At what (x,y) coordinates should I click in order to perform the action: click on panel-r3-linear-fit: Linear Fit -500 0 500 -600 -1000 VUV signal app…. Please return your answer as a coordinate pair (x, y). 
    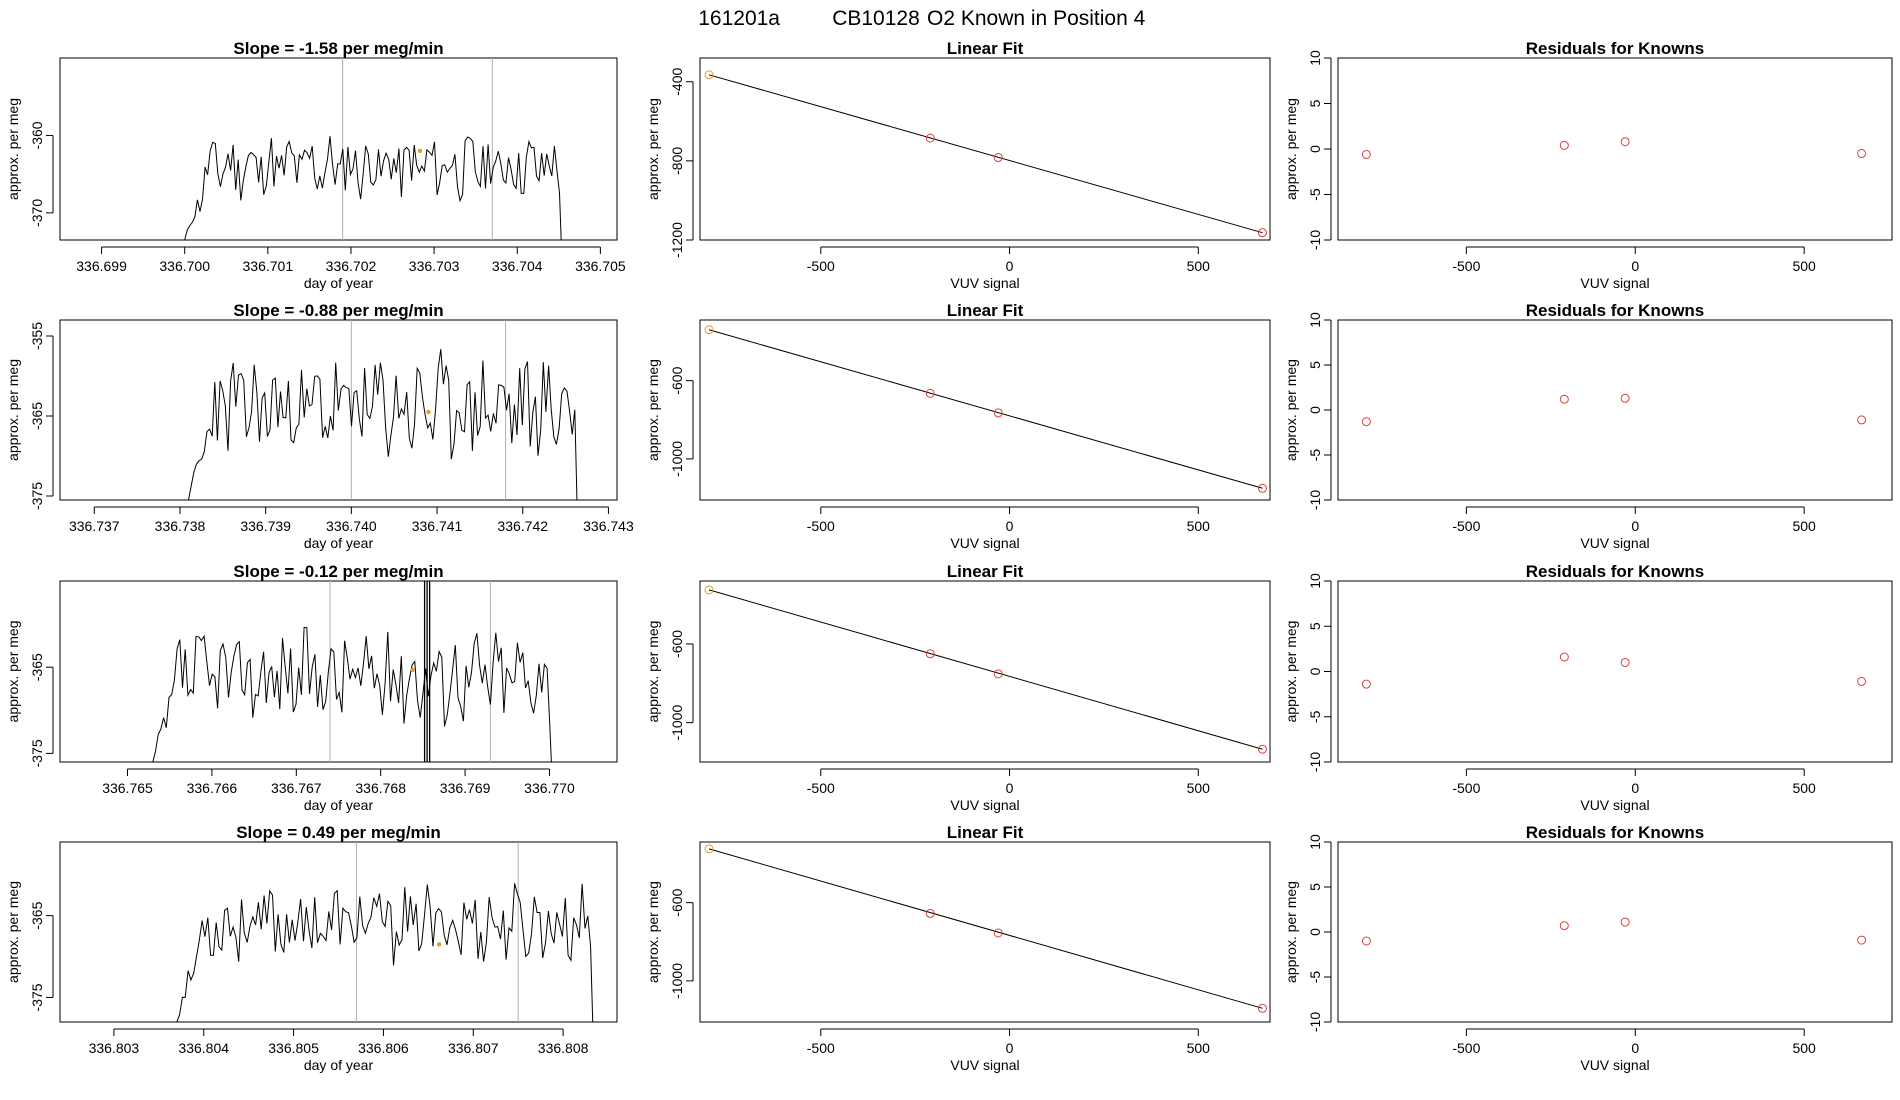
    Looking at the image, I should click on (958, 948).